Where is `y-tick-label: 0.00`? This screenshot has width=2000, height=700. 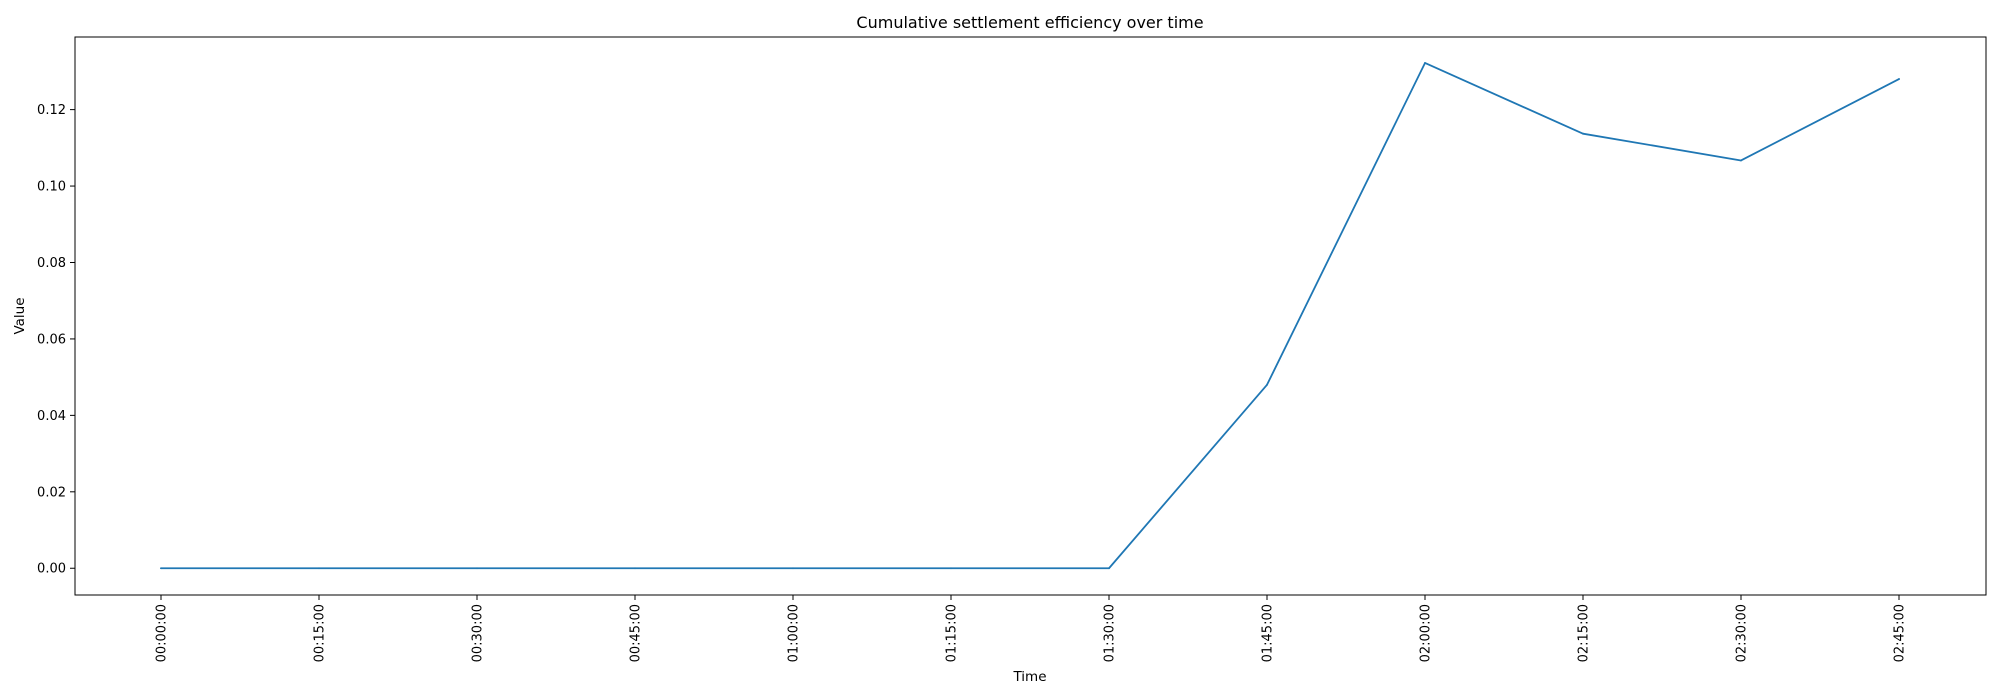
y-tick-label: 0.00 is located at coordinates (51, 569).